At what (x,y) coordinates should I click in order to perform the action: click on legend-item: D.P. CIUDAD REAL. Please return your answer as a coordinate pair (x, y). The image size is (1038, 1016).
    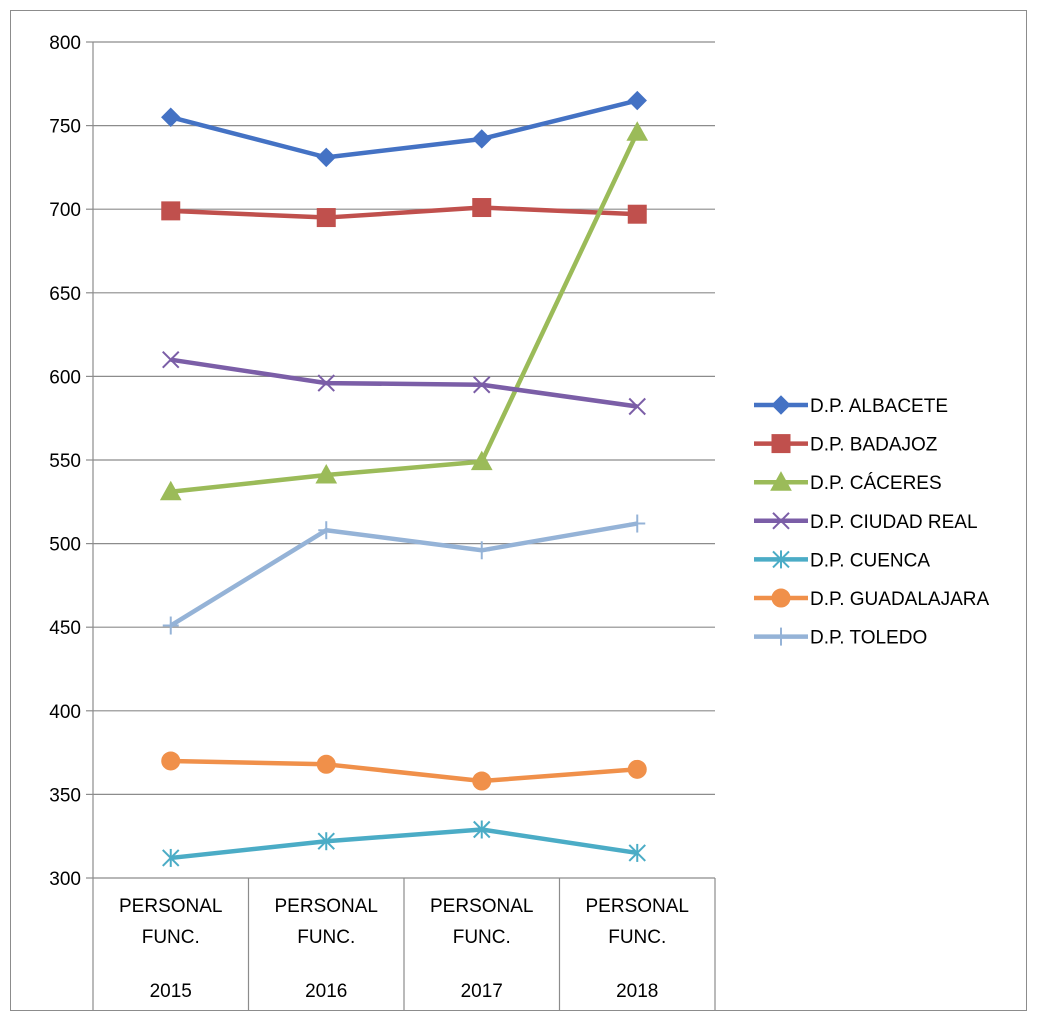
    Looking at the image, I should click on (866, 522).